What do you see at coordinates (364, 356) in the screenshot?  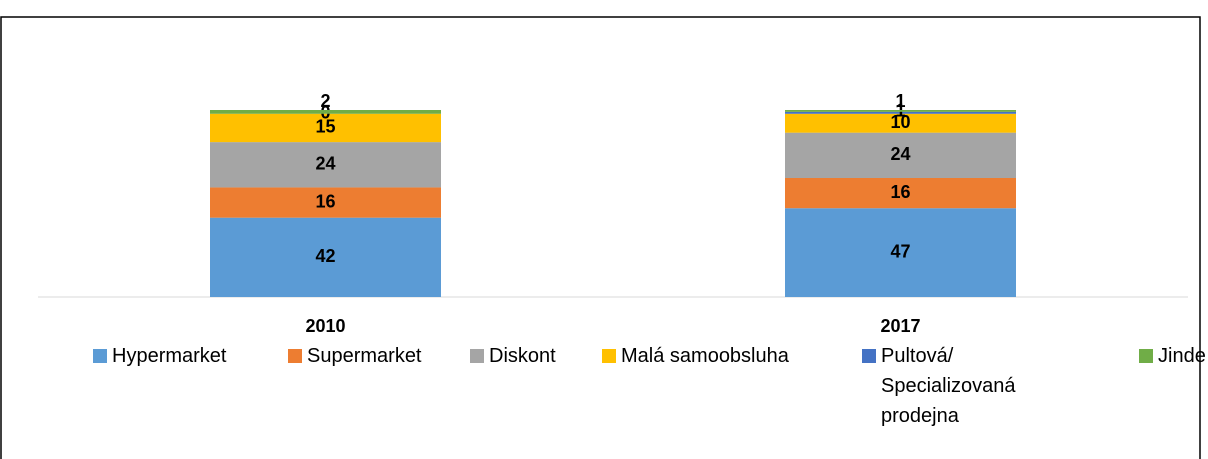 I see `legend-label: Supermarket` at bounding box center [364, 356].